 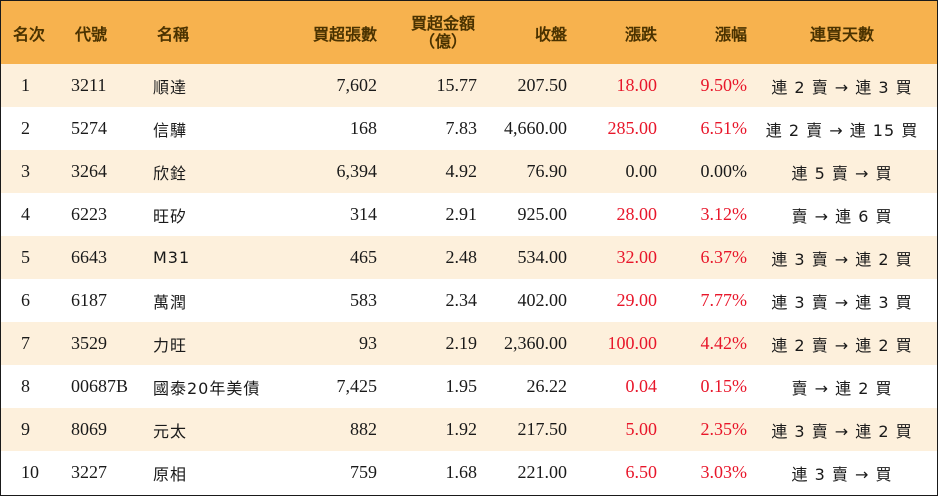 I want to click on rank-cell: 4, so click(x=25, y=214).